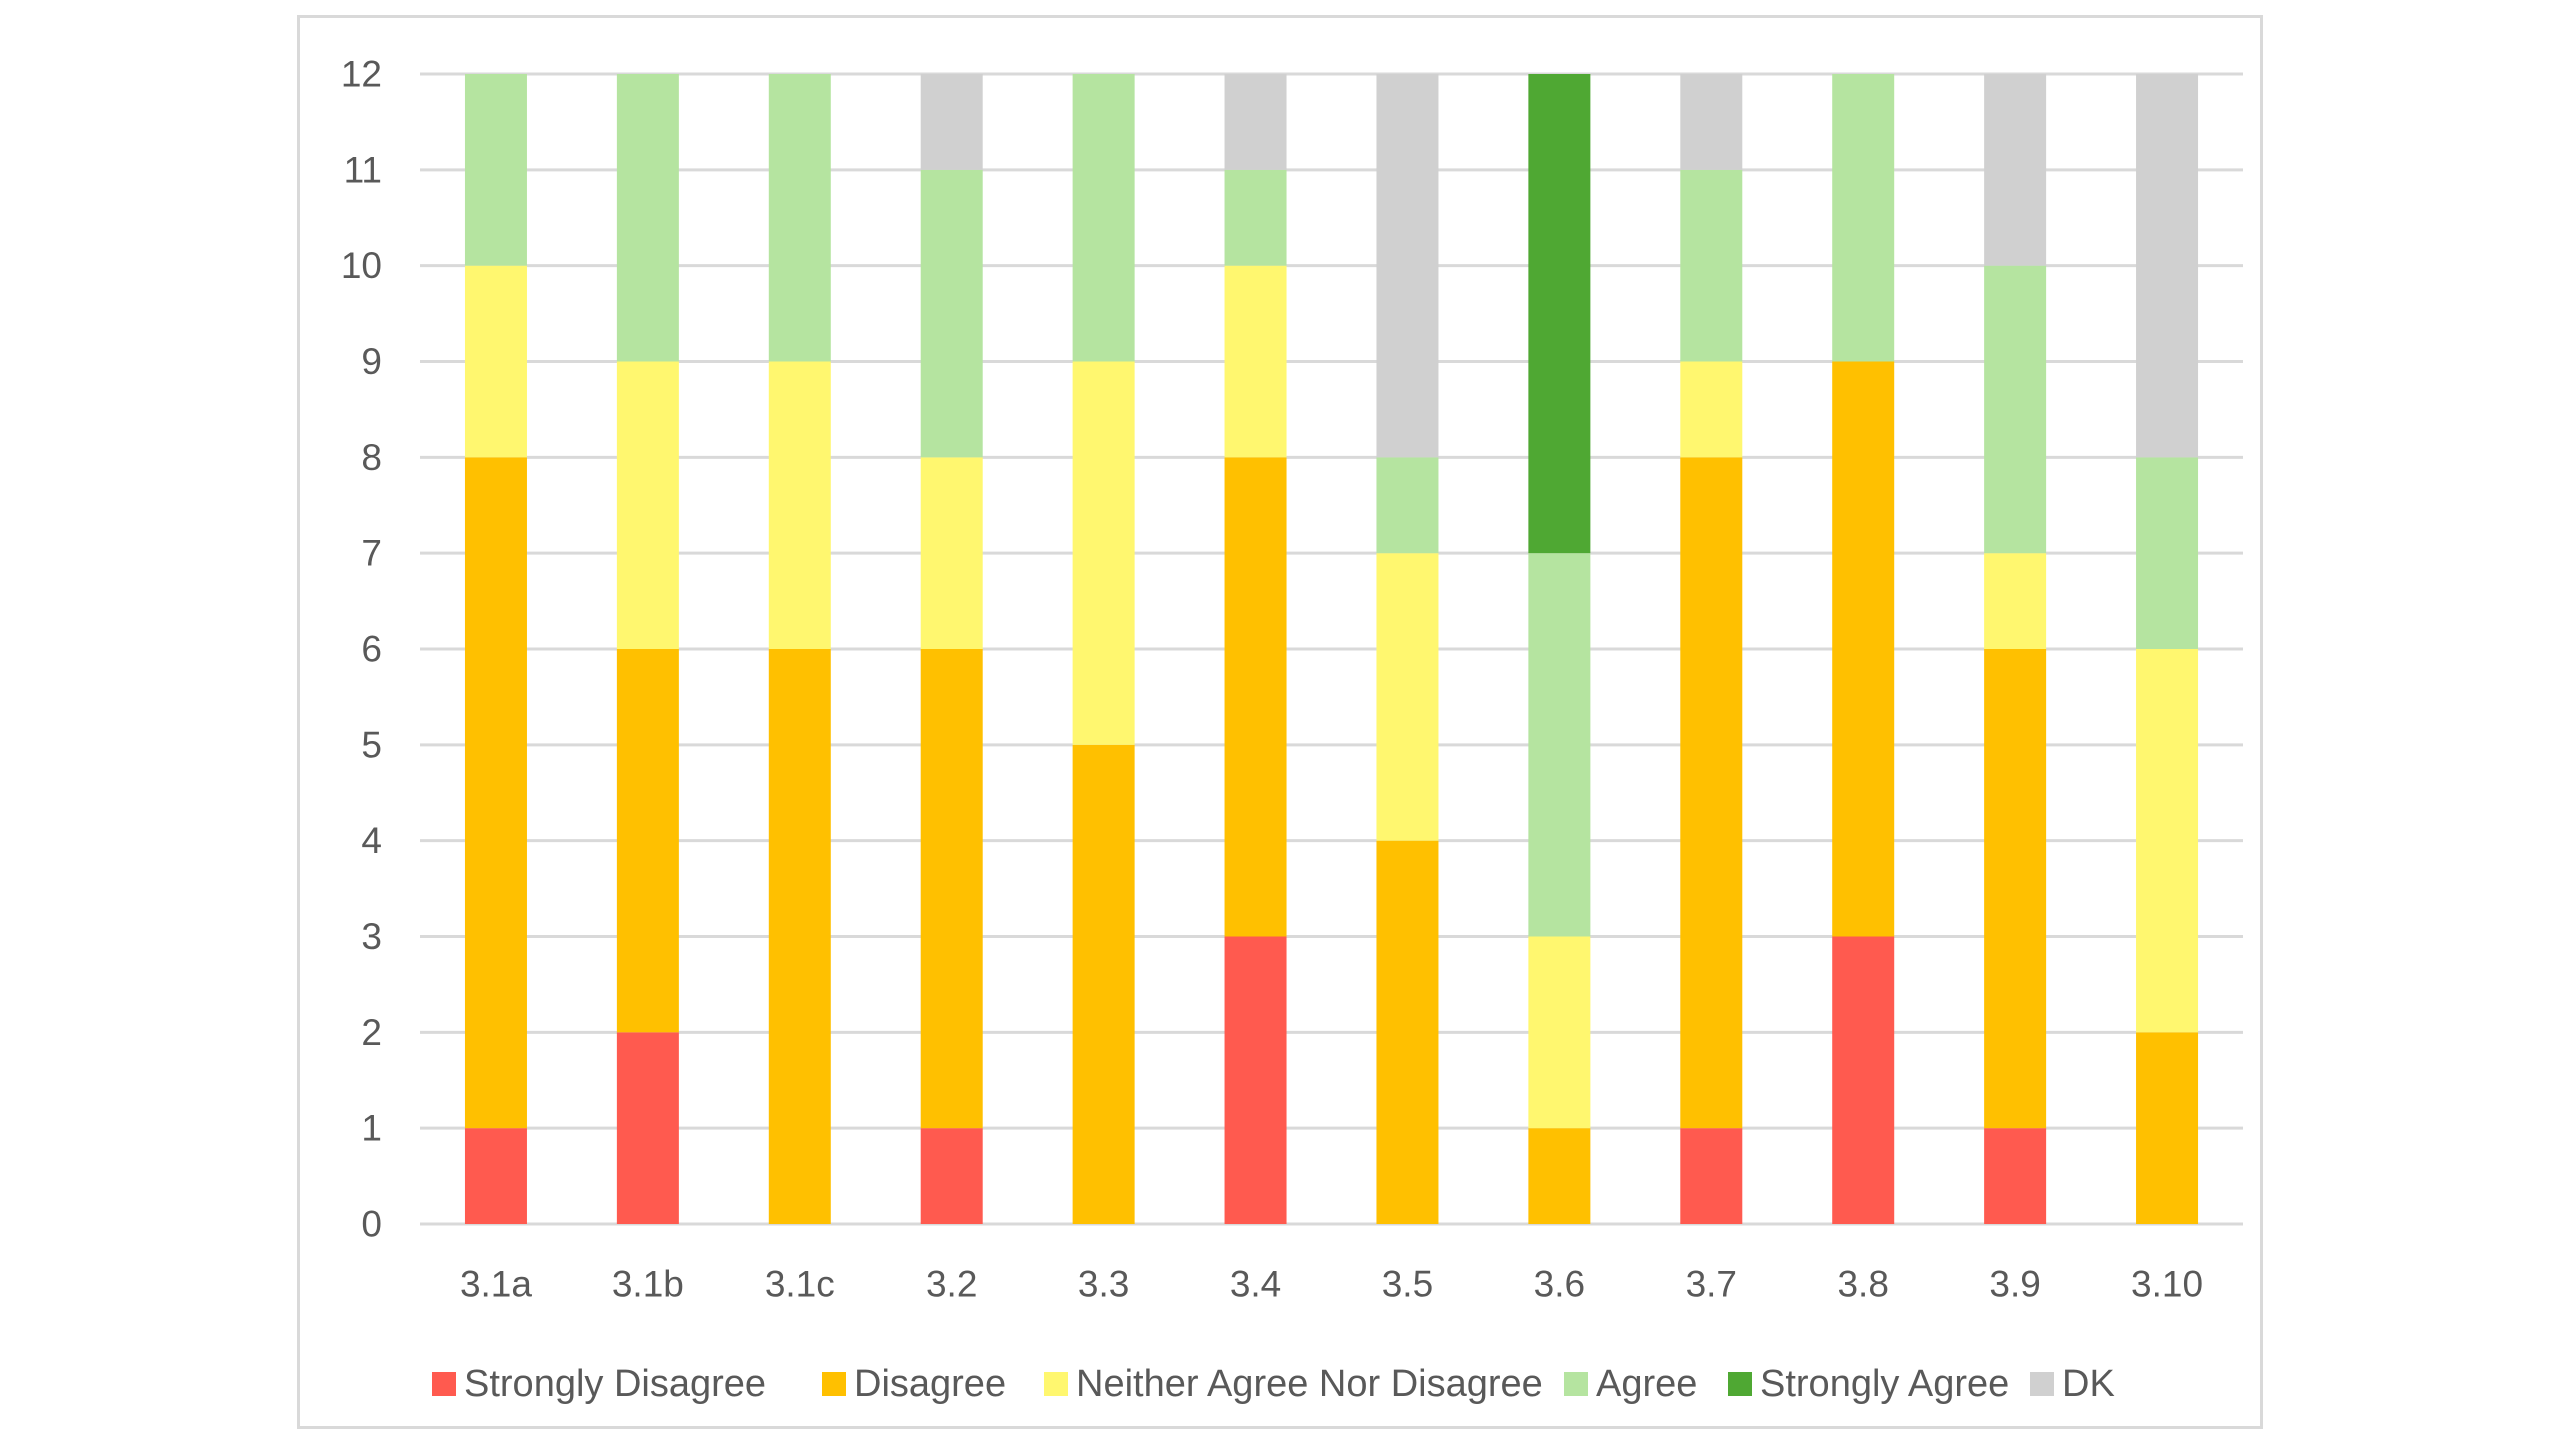 This screenshot has height=1440, width=2560. Describe the element at coordinates (1103, 1284) in the screenshot. I see `x-tick-label: 3.3` at that location.